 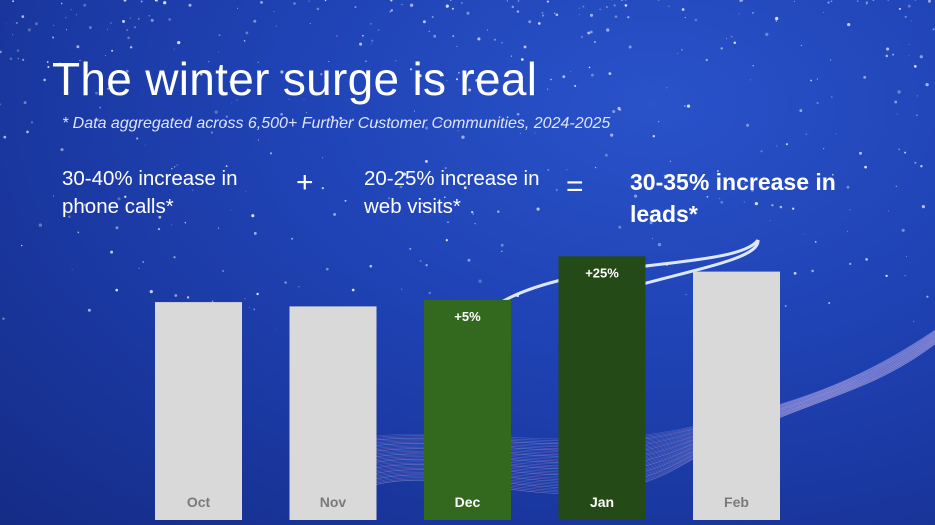 I want to click on x-tick-label: Oct, so click(x=199, y=502).